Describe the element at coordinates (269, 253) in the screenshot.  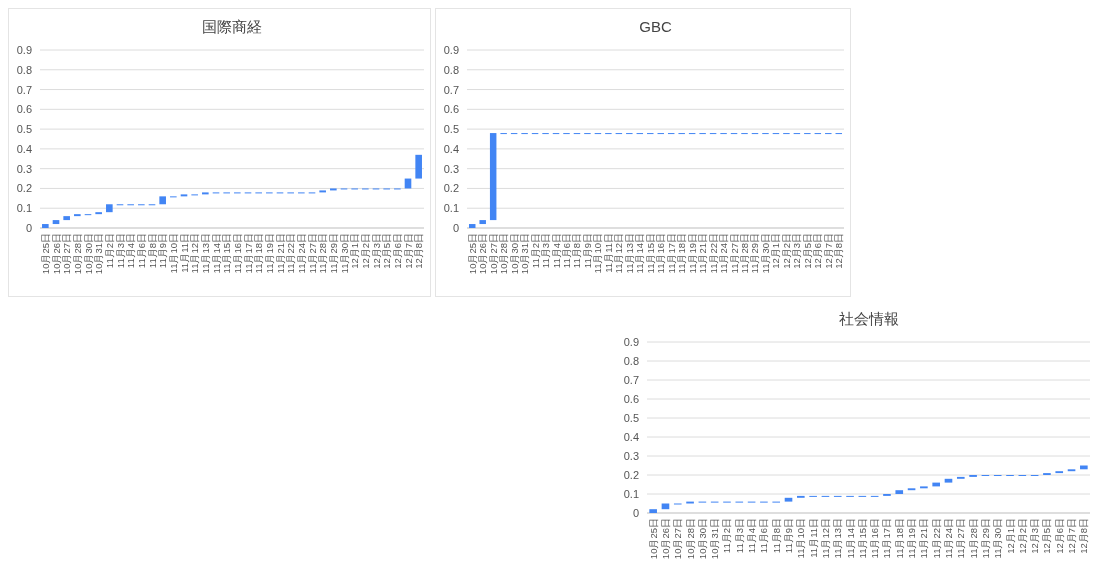
I see `x-tick-label: 11月19日` at that location.